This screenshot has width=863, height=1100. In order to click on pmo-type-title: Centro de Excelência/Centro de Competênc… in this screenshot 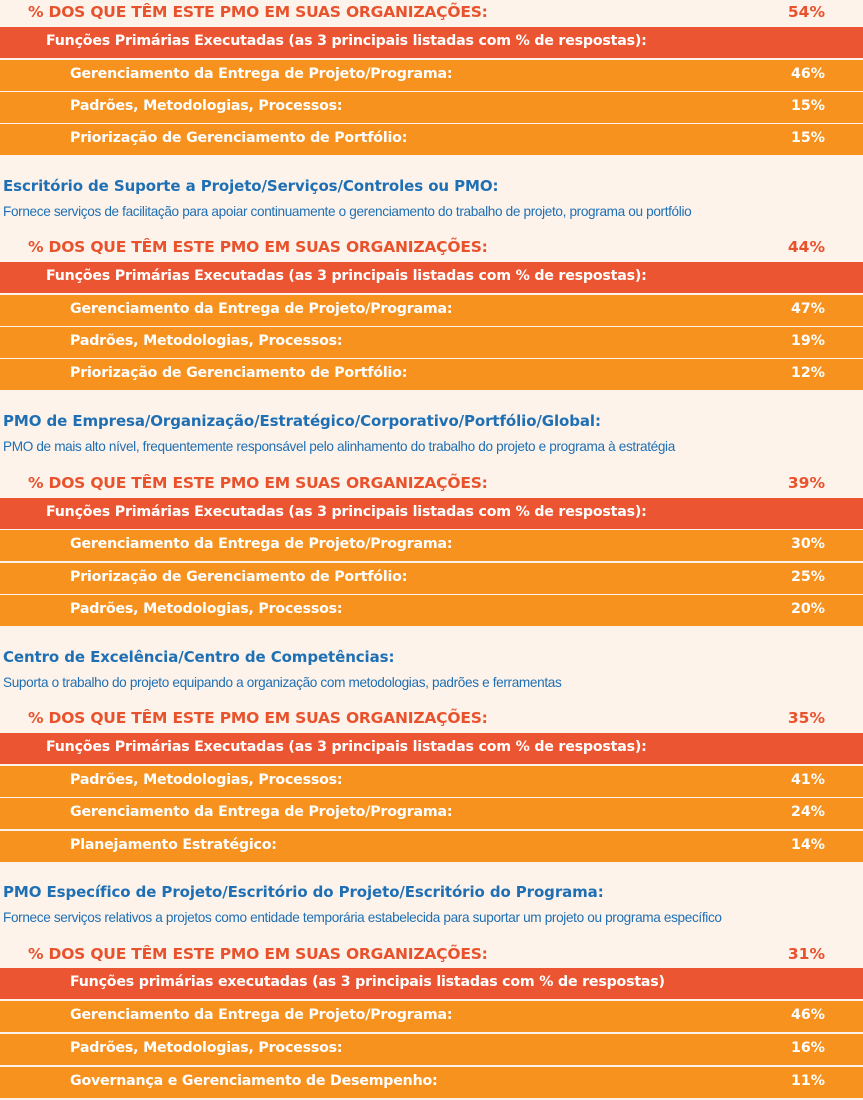, I will do `click(199, 657)`.